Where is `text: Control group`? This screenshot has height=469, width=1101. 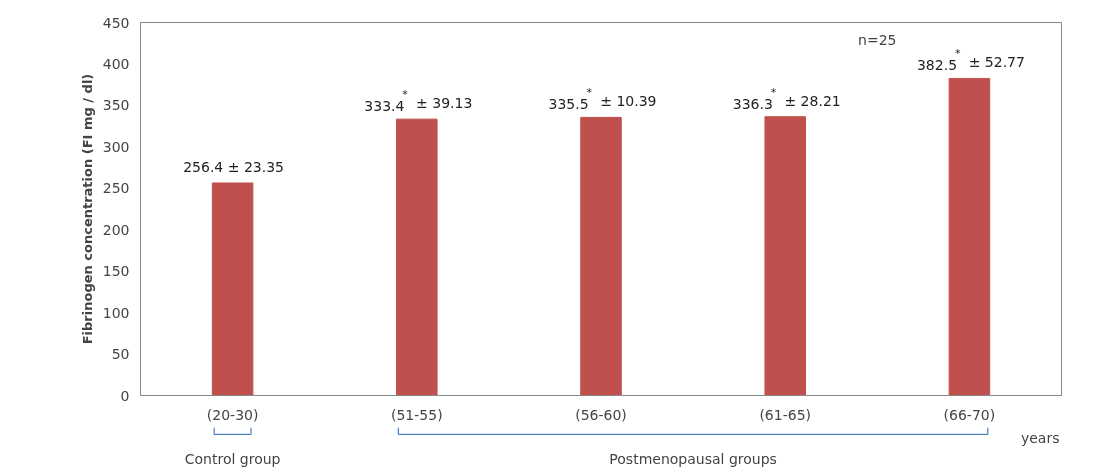 text: Control group is located at coordinates (232, 459).